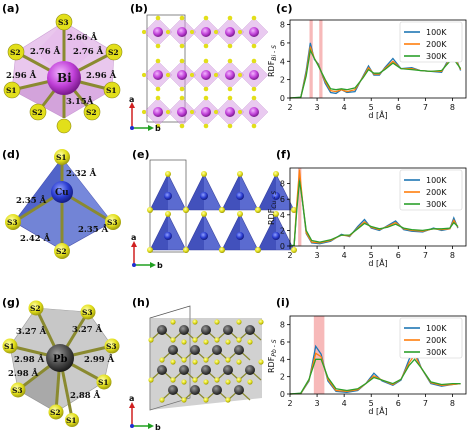 This screenshot has height=436, width=474. What do you see at coordinates (103, 382) in the screenshot?
I see `atom-label: S1` at bounding box center [103, 382].